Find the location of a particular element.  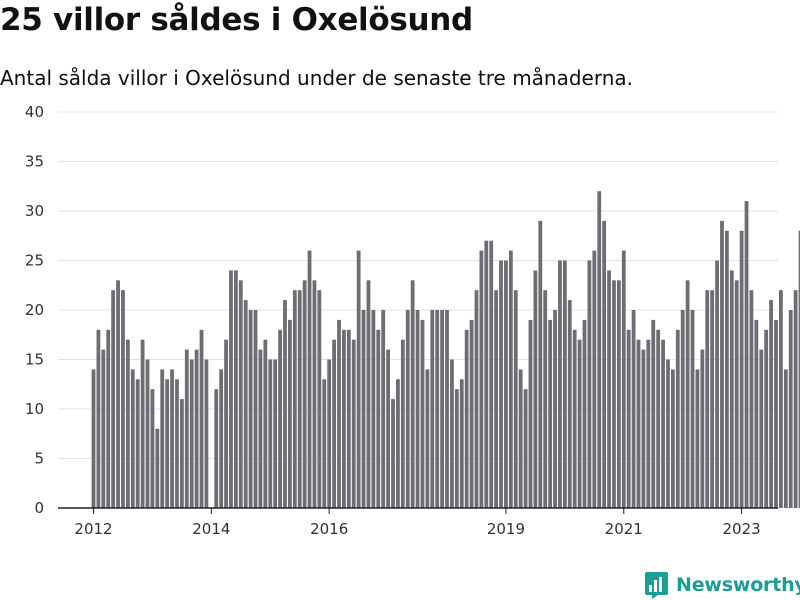

x-tick-label: 2019 is located at coordinates (506, 529).